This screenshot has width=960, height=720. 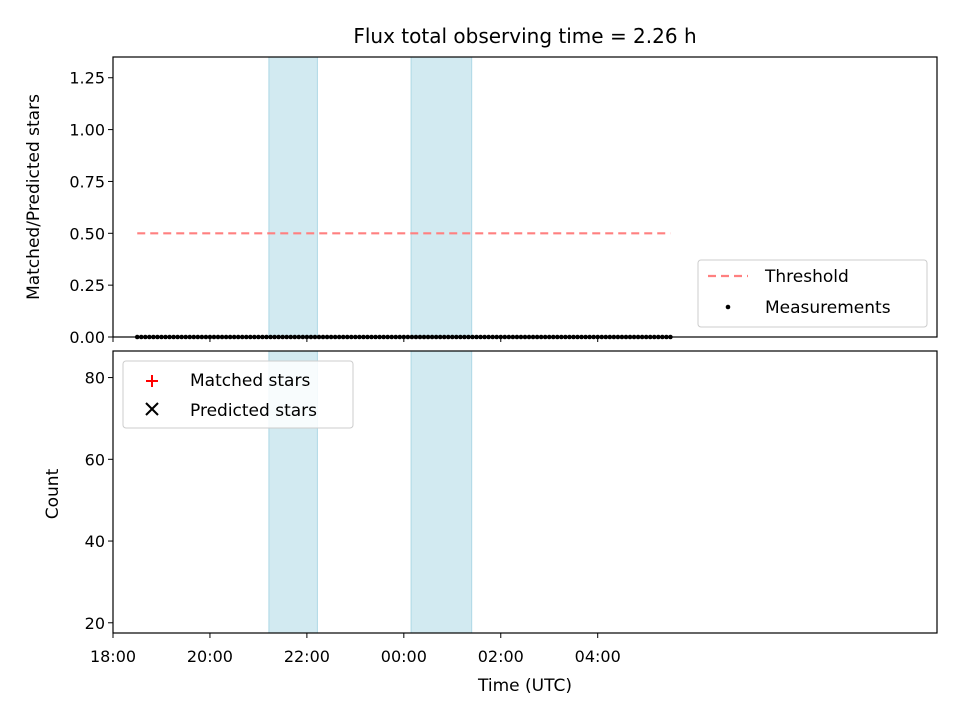 I want to click on predicted-legend-label: Predicted stars, so click(x=253, y=411).